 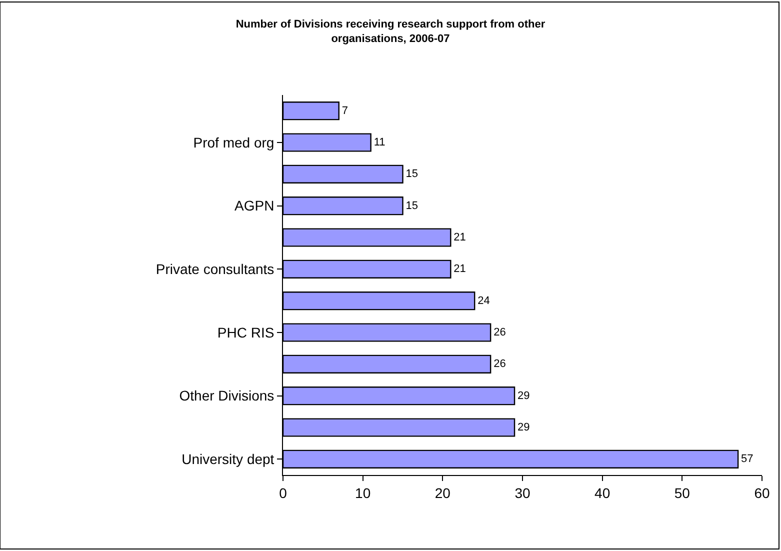 What do you see at coordinates (762, 492) in the screenshot?
I see `x-tick-label: 60` at bounding box center [762, 492].